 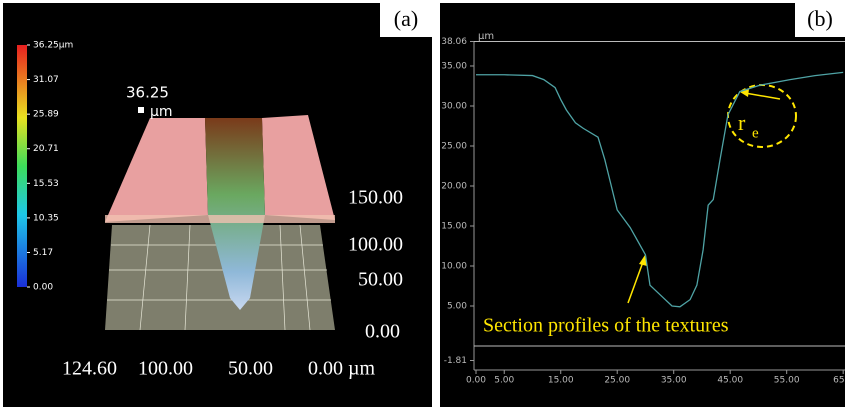 I want to click on y-tick-label: 20.00, so click(x=454, y=186).